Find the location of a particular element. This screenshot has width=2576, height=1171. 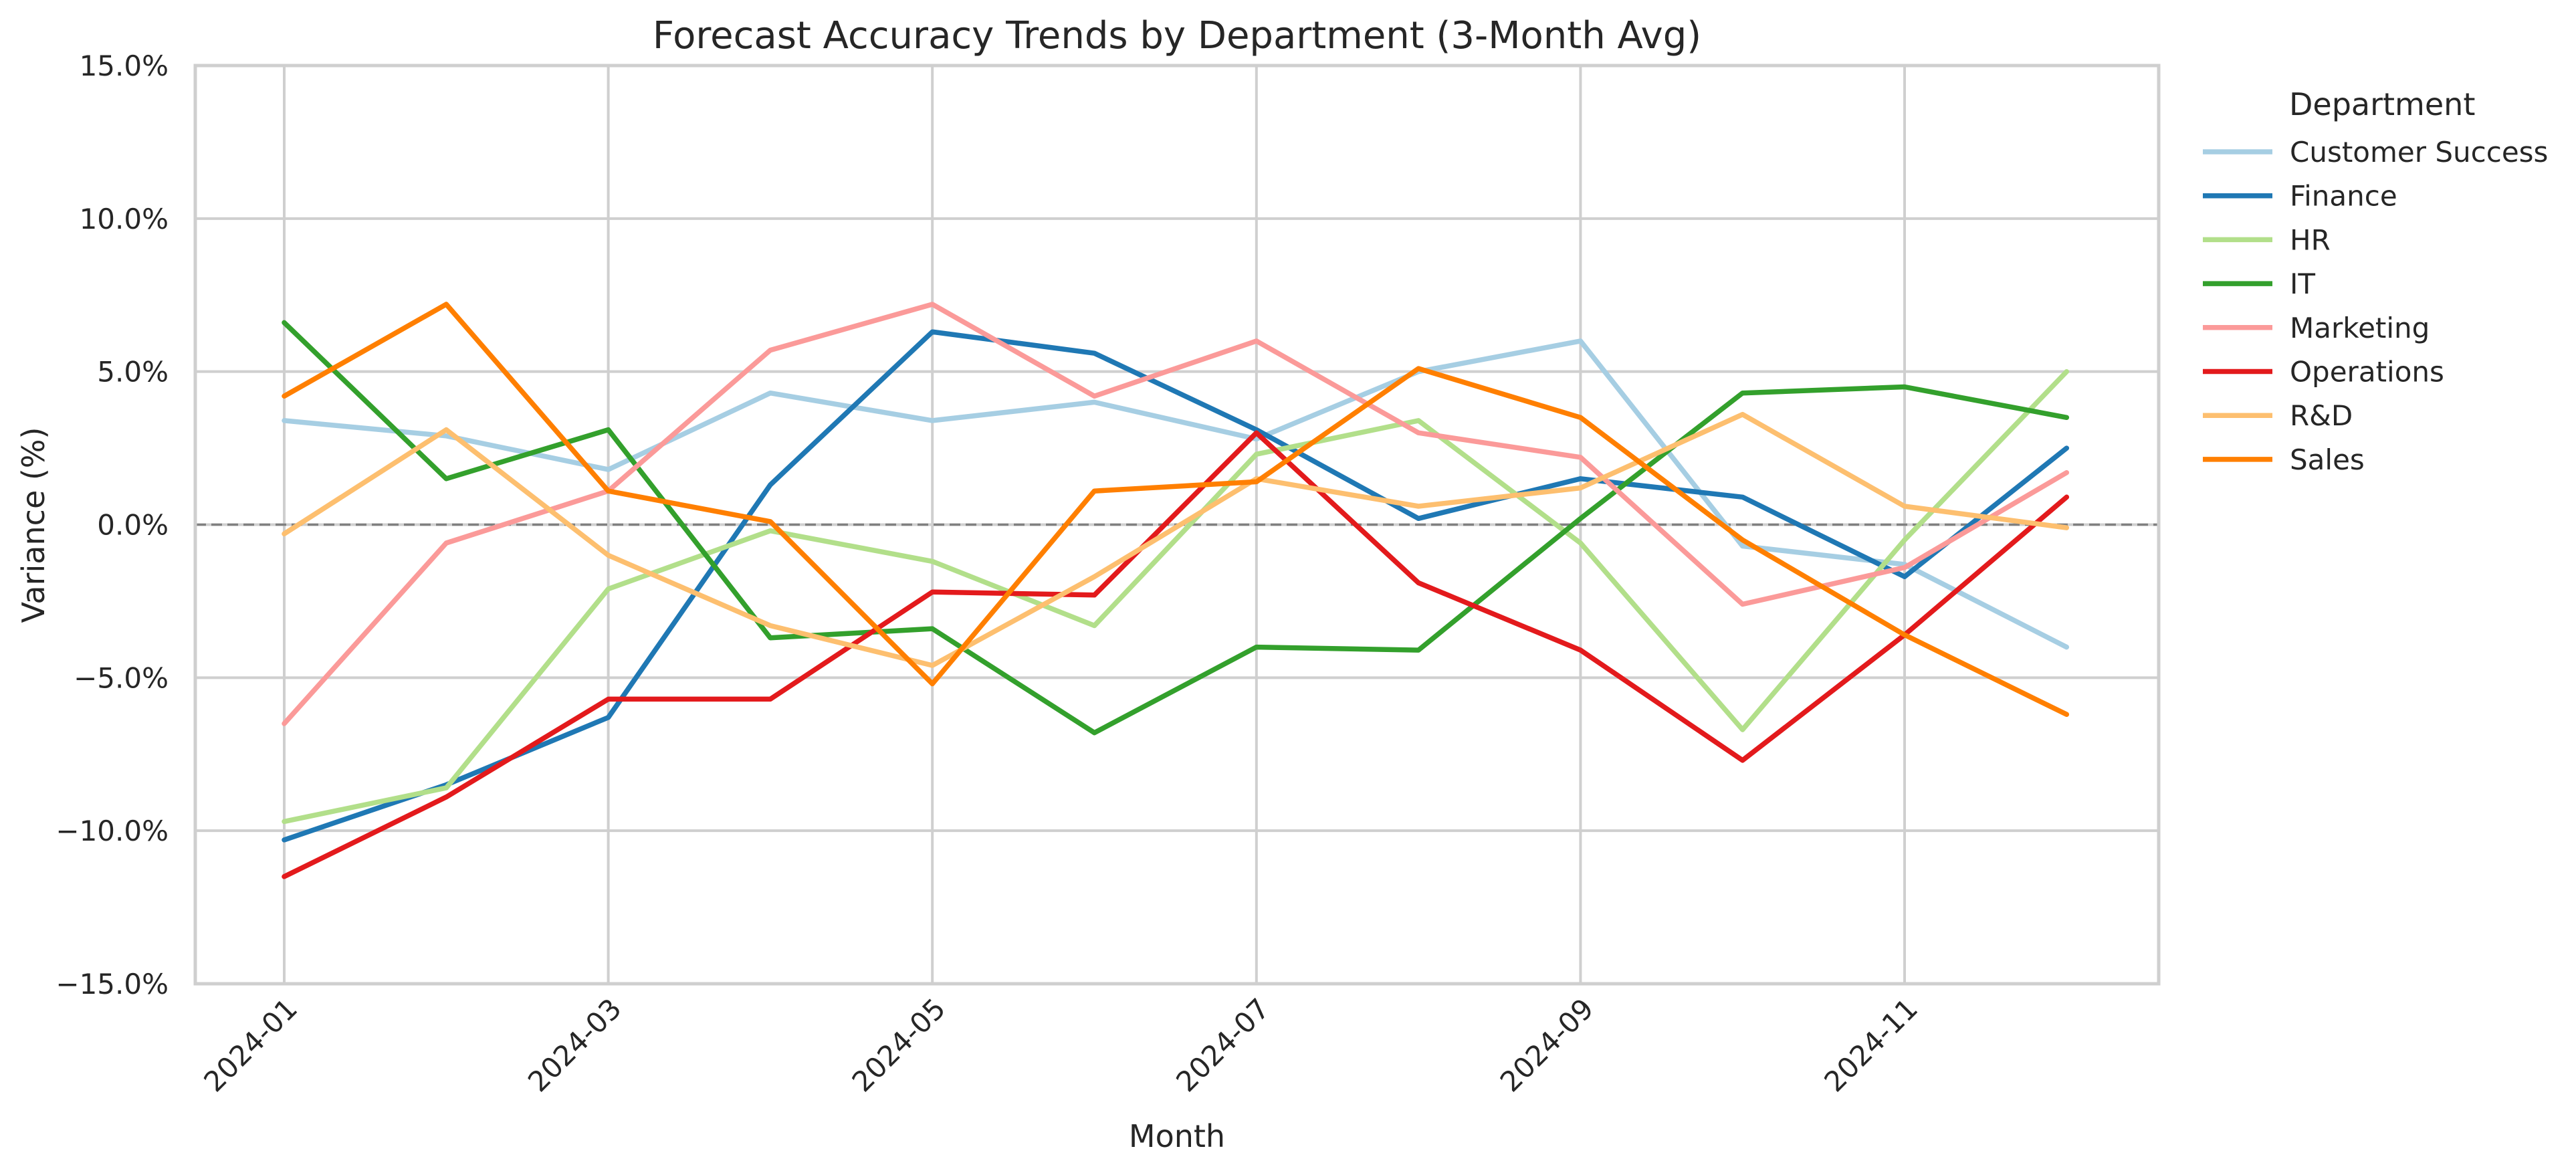

y-axis-label: Variance (%) is located at coordinates (33, 525).